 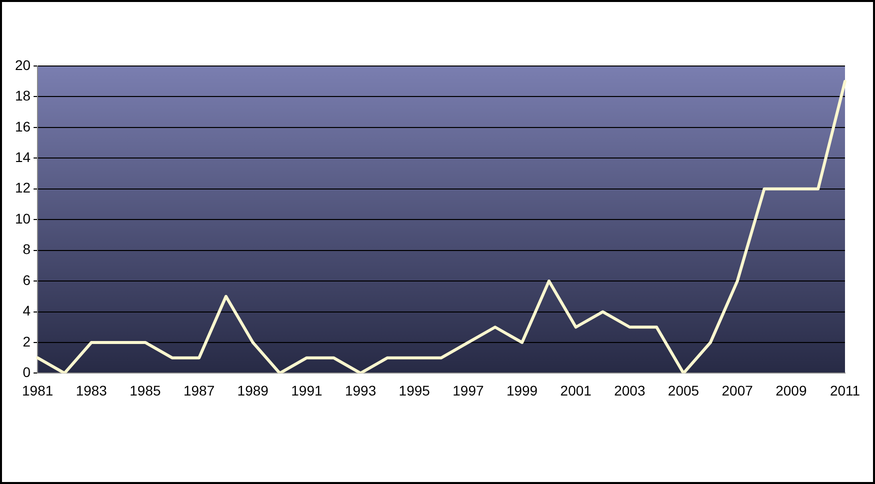 What do you see at coordinates (522, 390) in the screenshot?
I see `x-tick-label: 1999` at bounding box center [522, 390].